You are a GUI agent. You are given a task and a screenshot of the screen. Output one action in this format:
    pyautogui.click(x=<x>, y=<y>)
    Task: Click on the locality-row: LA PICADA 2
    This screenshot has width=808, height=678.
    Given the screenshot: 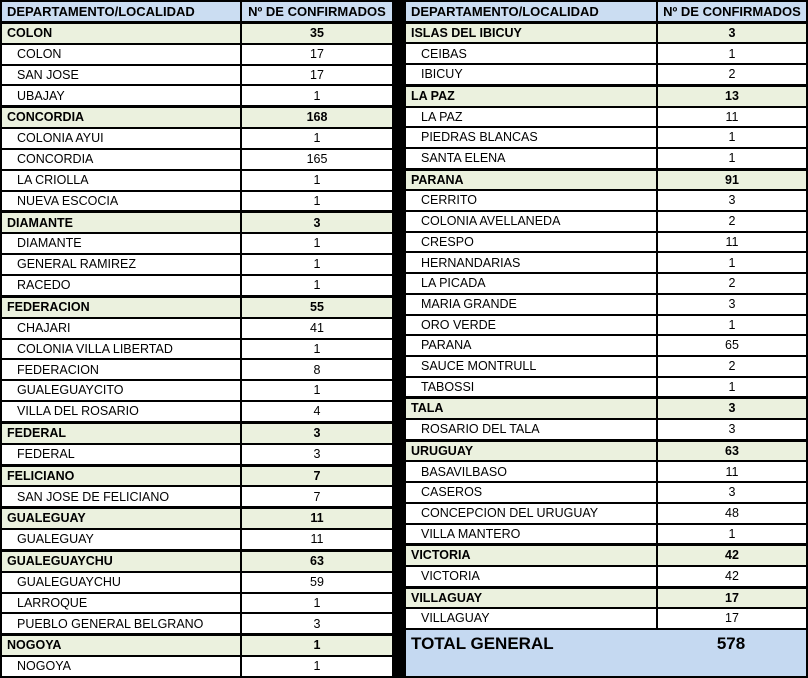 What is the action you would take?
    pyautogui.click(x=606, y=282)
    